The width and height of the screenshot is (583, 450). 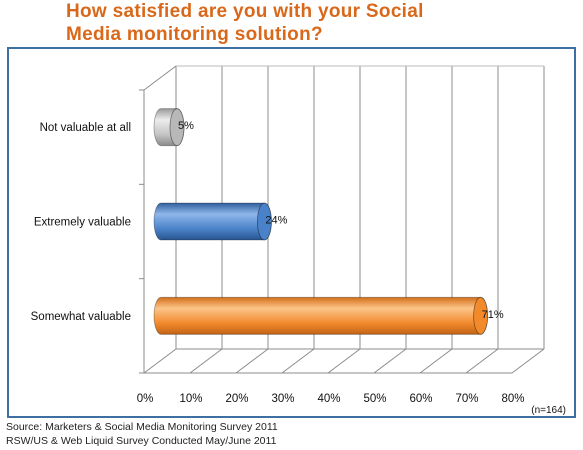 I want to click on sample-size-note: (n=164), so click(x=548, y=410).